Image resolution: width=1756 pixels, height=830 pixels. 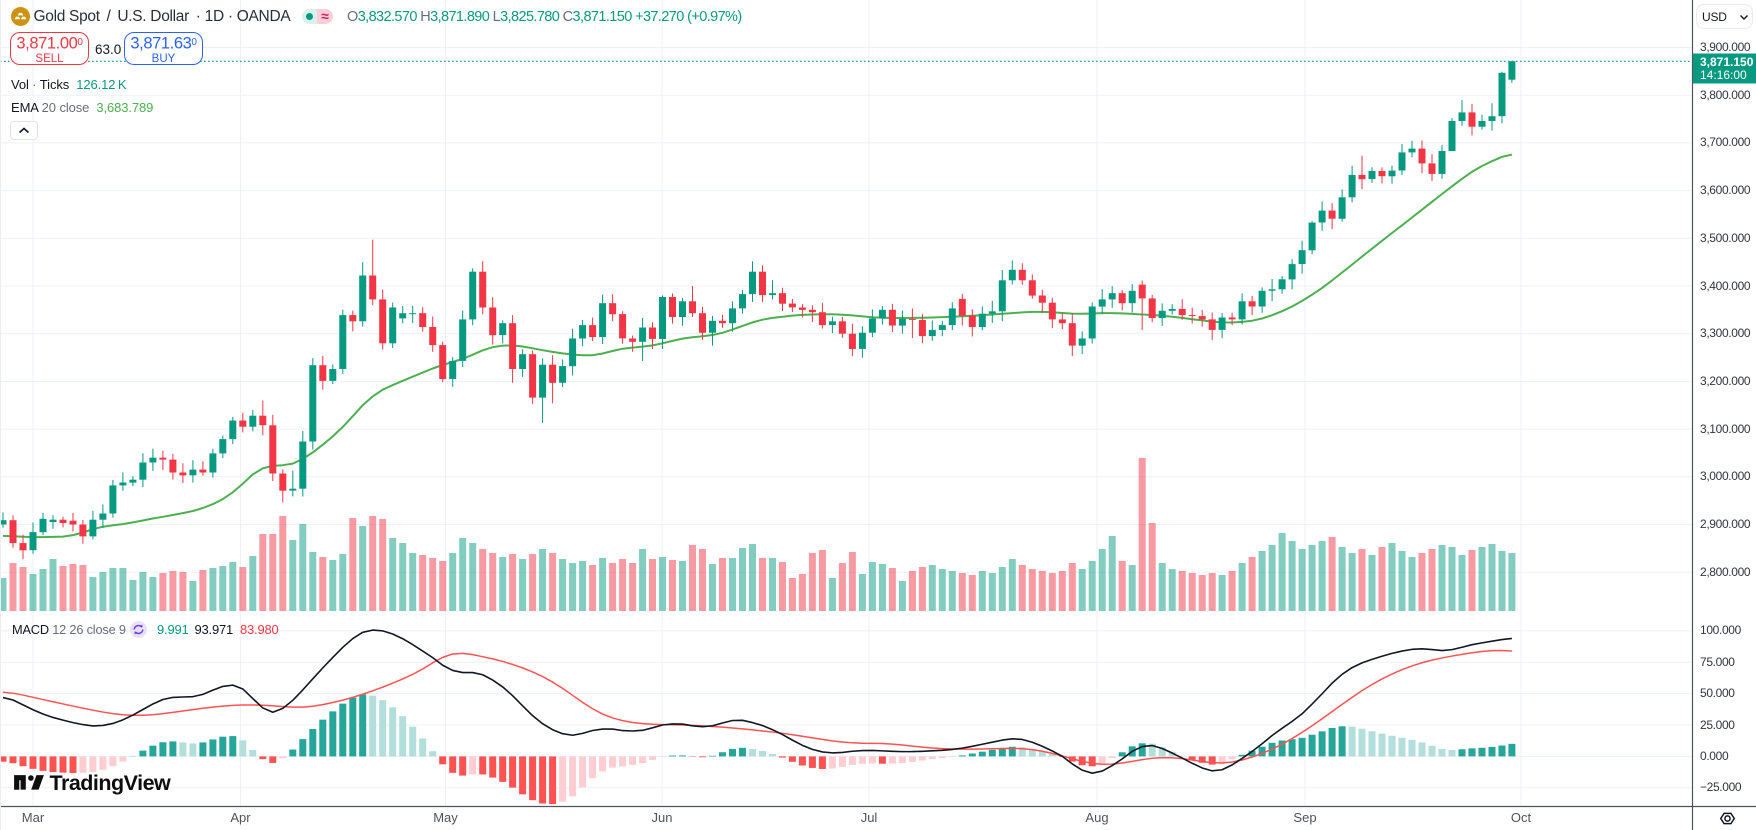 I want to click on svg-text: TradingView, so click(x=111, y=783).